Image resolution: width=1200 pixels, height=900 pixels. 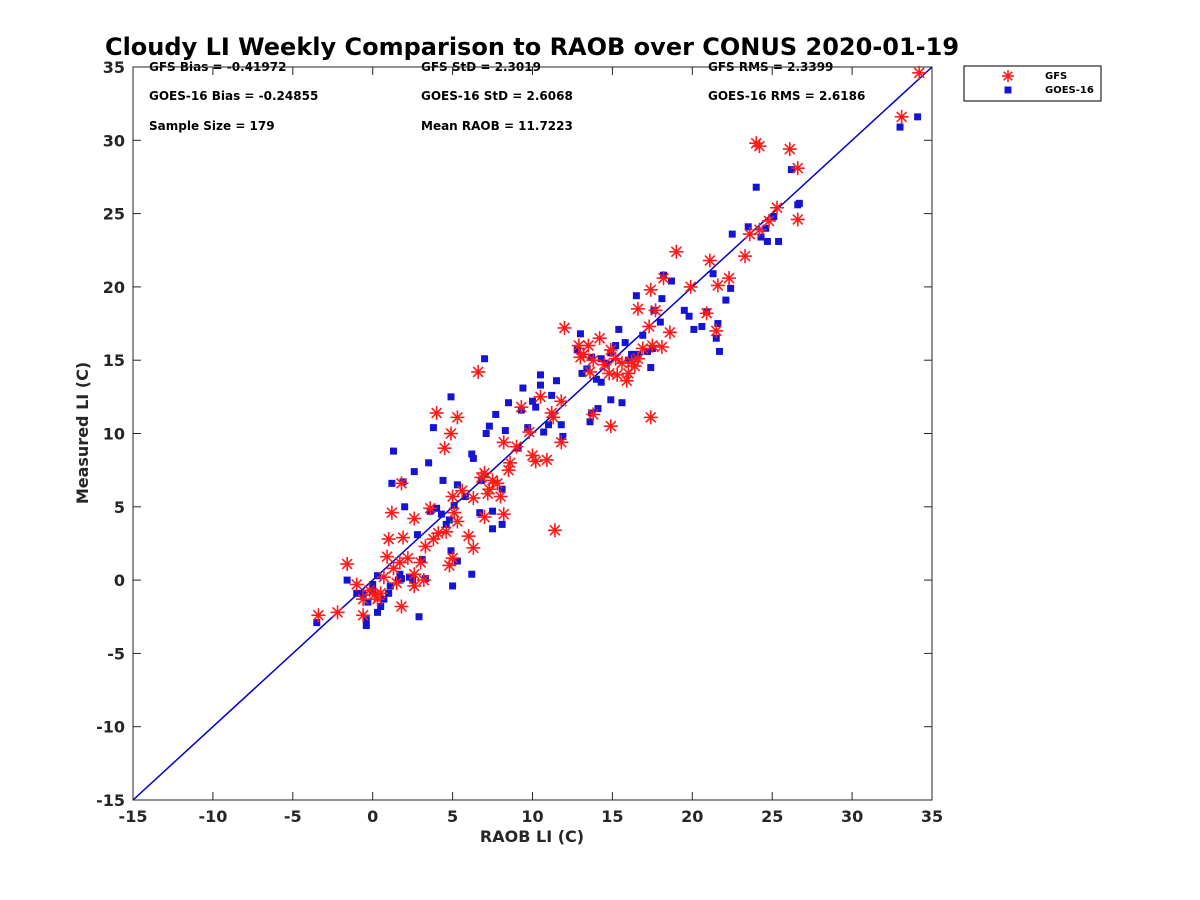 I want to click on y-tick-label: 0, so click(x=119, y=580).